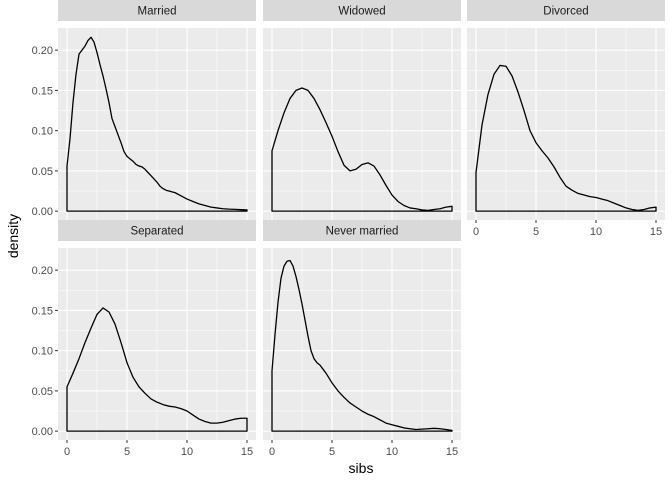 This screenshot has width=672, height=480. I want to click on facet-label: Divorced, so click(565, 12).